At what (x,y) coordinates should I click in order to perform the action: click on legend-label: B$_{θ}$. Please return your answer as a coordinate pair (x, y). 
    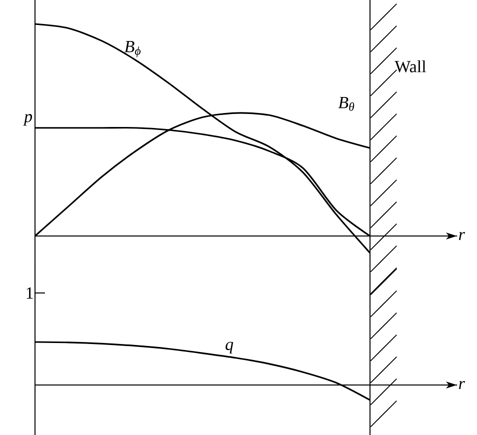
    Looking at the image, I should click on (346, 103).